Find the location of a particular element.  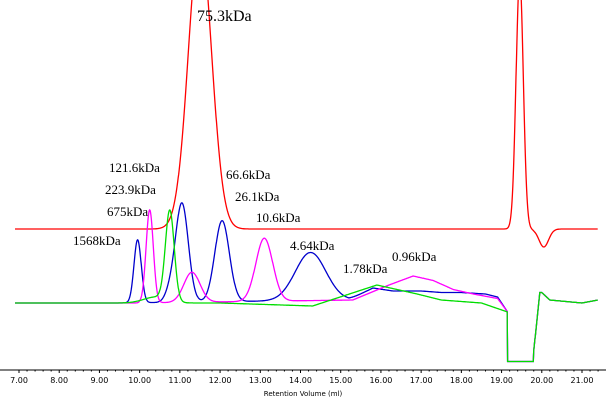

x-tick-label: 11.00 is located at coordinates (179, 380).